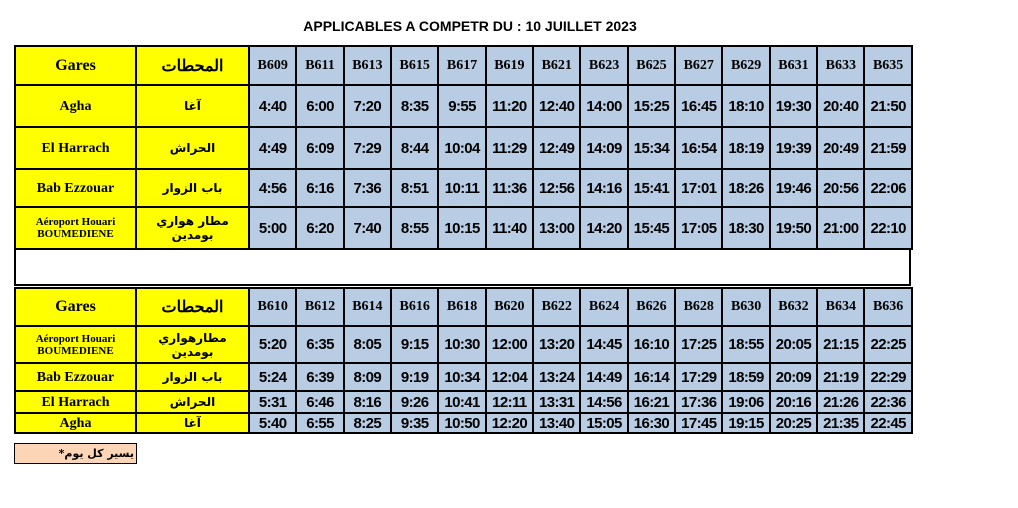  Describe the element at coordinates (651, 344) in the screenshot. I see `departure-time: 16:10` at that location.